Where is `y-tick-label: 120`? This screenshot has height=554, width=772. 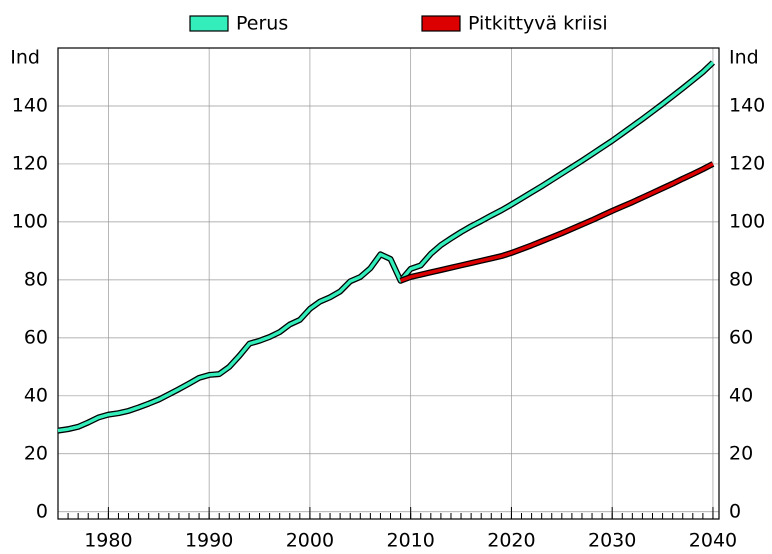
y-tick-label: 120 is located at coordinates (30, 163).